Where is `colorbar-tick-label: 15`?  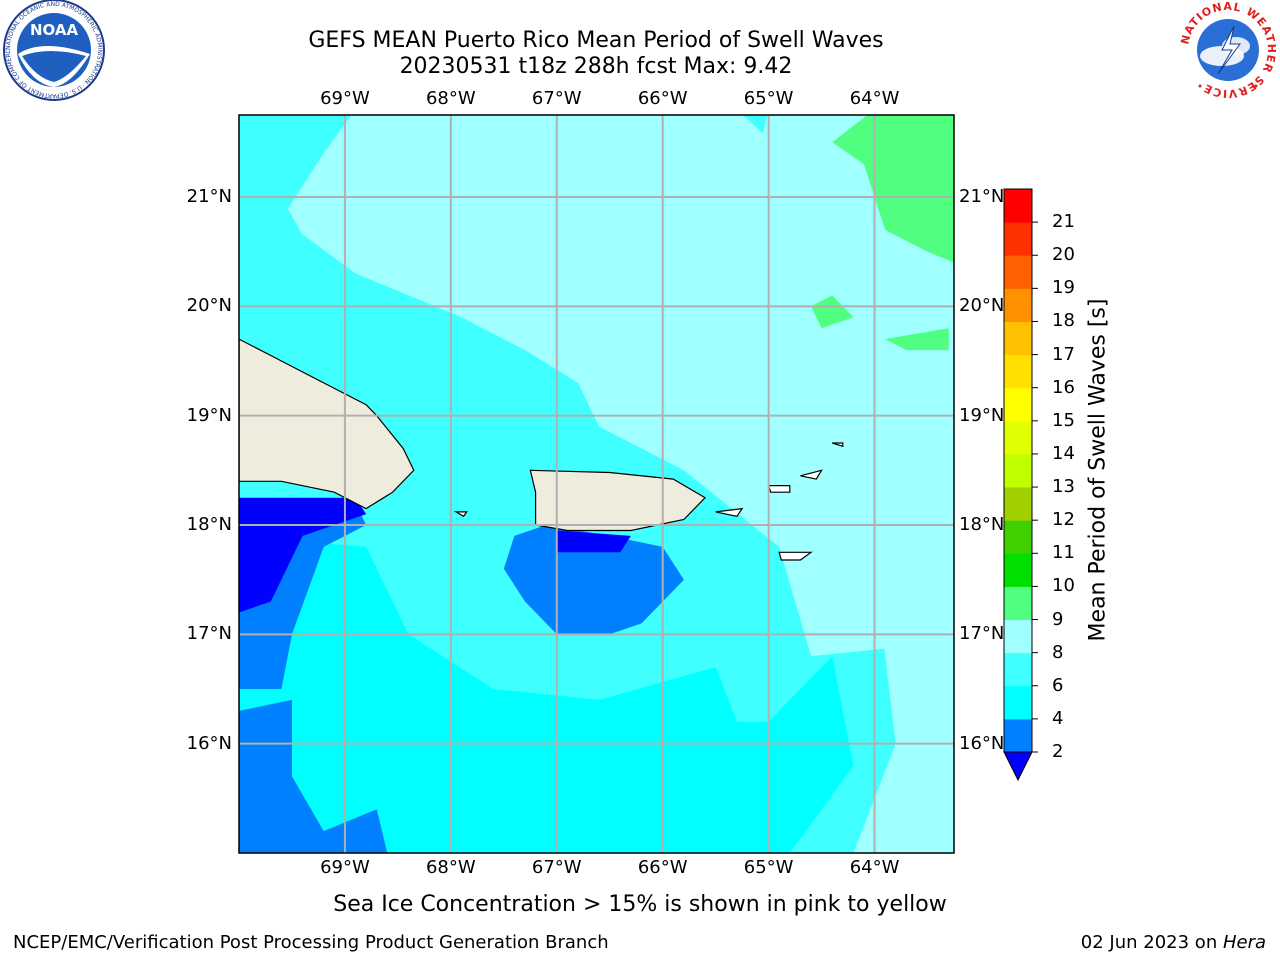 colorbar-tick-label: 15 is located at coordinates (1063, 420).